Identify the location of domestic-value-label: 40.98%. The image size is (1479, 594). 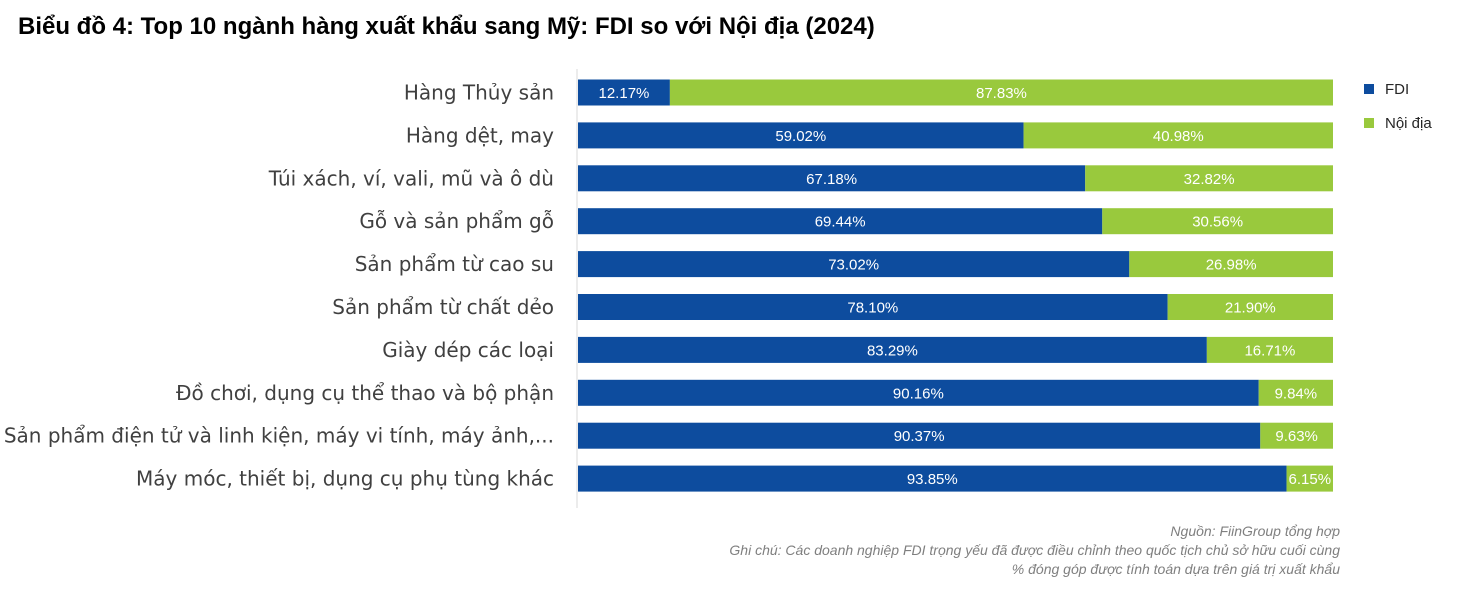
(1178, 136).